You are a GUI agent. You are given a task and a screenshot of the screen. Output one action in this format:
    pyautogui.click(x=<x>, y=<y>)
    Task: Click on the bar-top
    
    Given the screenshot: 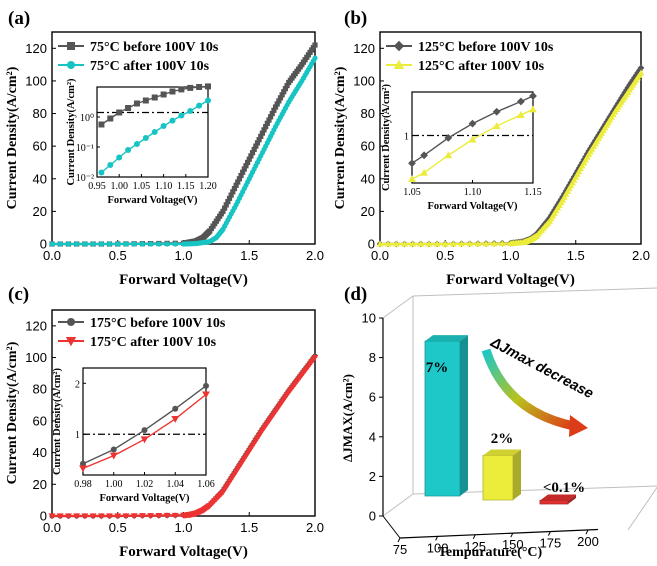 What is the action you would take?
    pyautogui.click(x=502, y=452)
    